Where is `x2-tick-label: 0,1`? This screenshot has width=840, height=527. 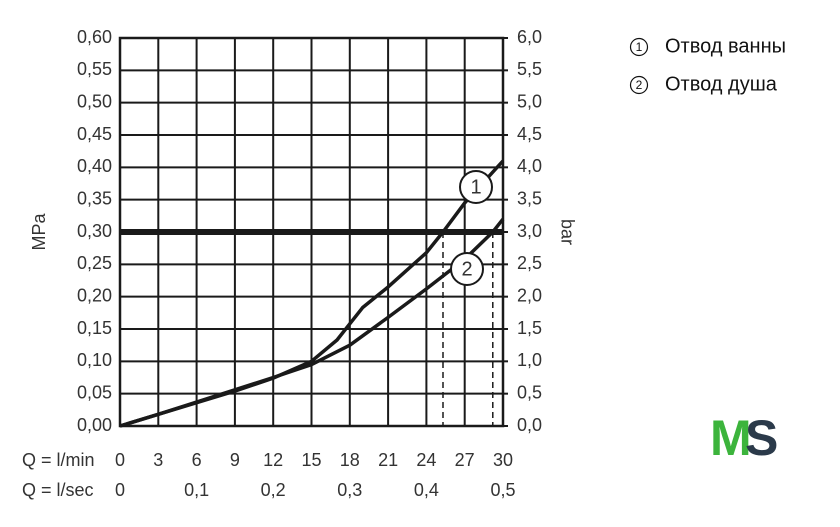
x2-tick-label: 0,1 is located at coordinates (196, 490).